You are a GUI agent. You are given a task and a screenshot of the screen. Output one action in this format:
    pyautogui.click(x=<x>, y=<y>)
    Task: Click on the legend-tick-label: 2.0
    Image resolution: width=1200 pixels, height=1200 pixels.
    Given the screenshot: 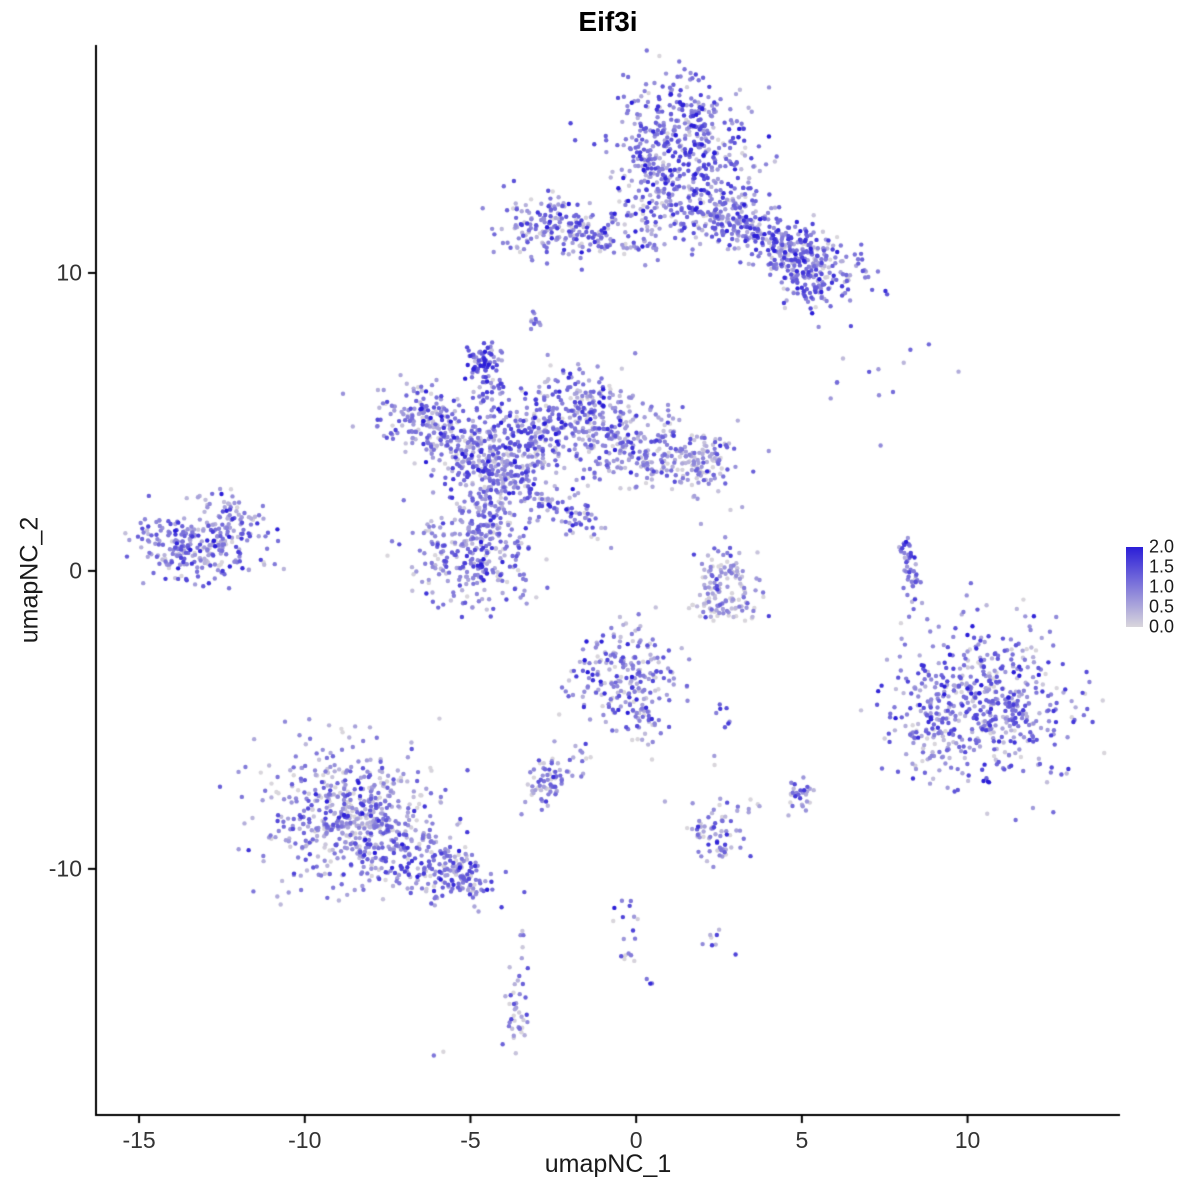 What is the action you would take?
    pyautogui.click(x=1162, y=546)
    